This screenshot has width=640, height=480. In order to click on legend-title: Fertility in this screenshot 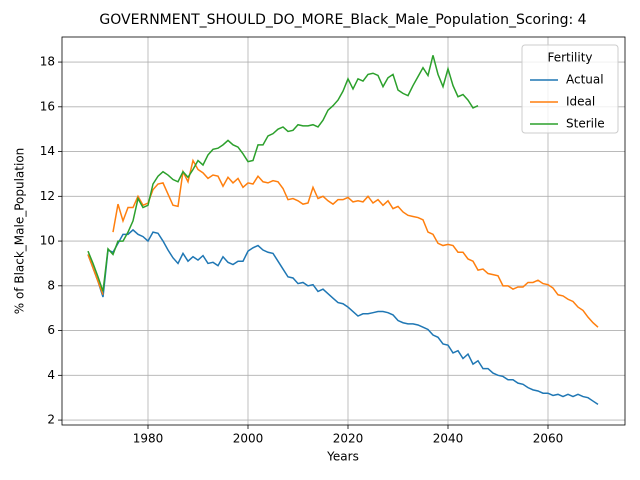, I will do `click(569, 58)`.